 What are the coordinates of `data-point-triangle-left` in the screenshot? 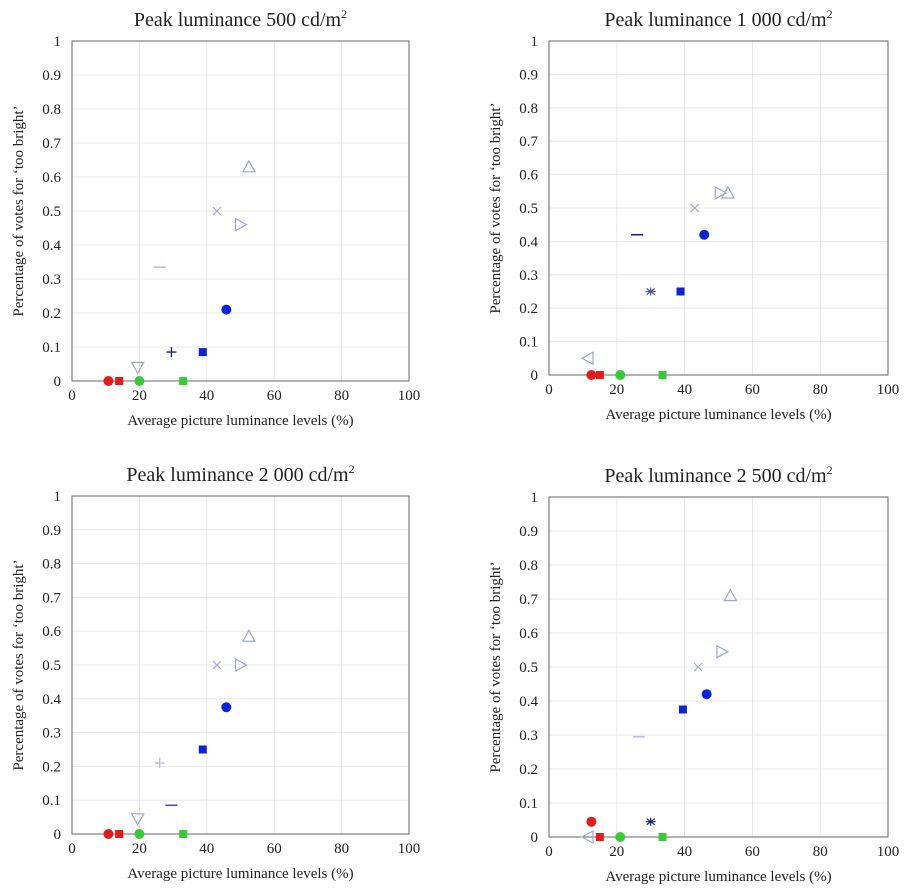 It's located at (587, 837).